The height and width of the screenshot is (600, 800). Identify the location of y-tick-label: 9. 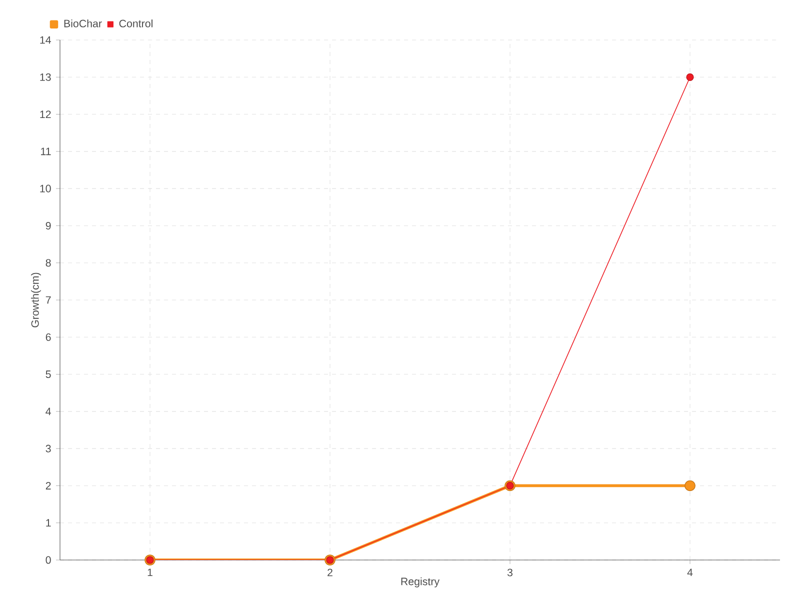
(48, 226).